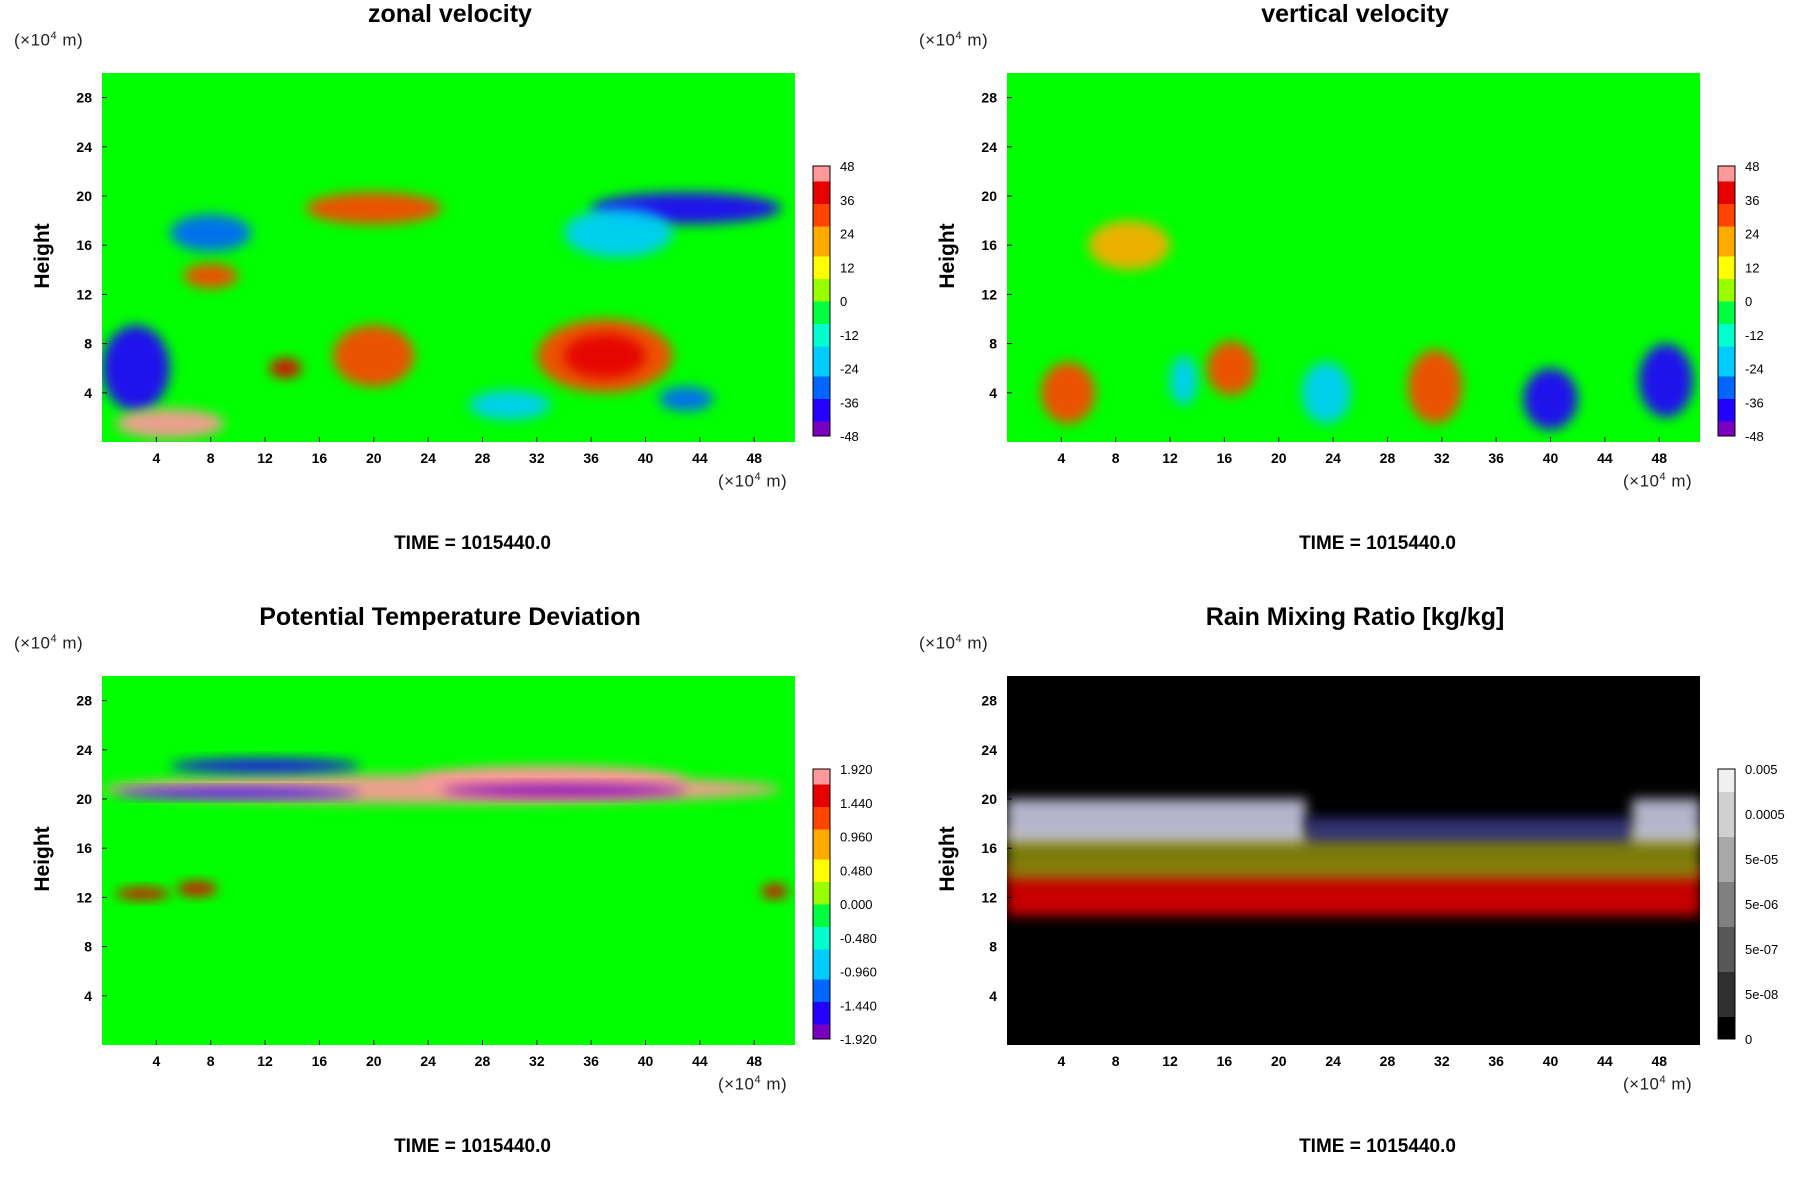 The image size is (1800, 1203). What do you see at coordinates (1761, 769) in the screenshot?
I see `colorbar-label: 0.005` at bounding box center [1761, 769].